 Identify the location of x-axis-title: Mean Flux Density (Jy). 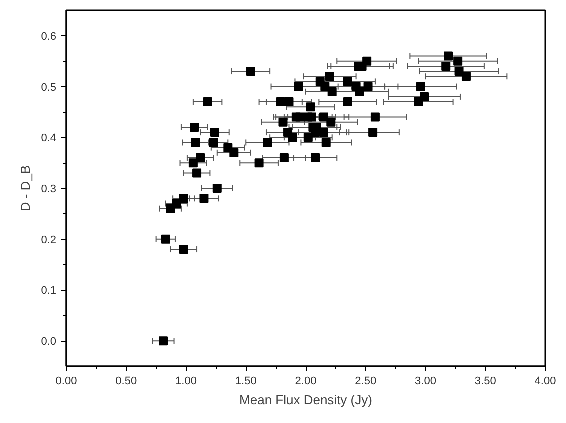
(306, 400).